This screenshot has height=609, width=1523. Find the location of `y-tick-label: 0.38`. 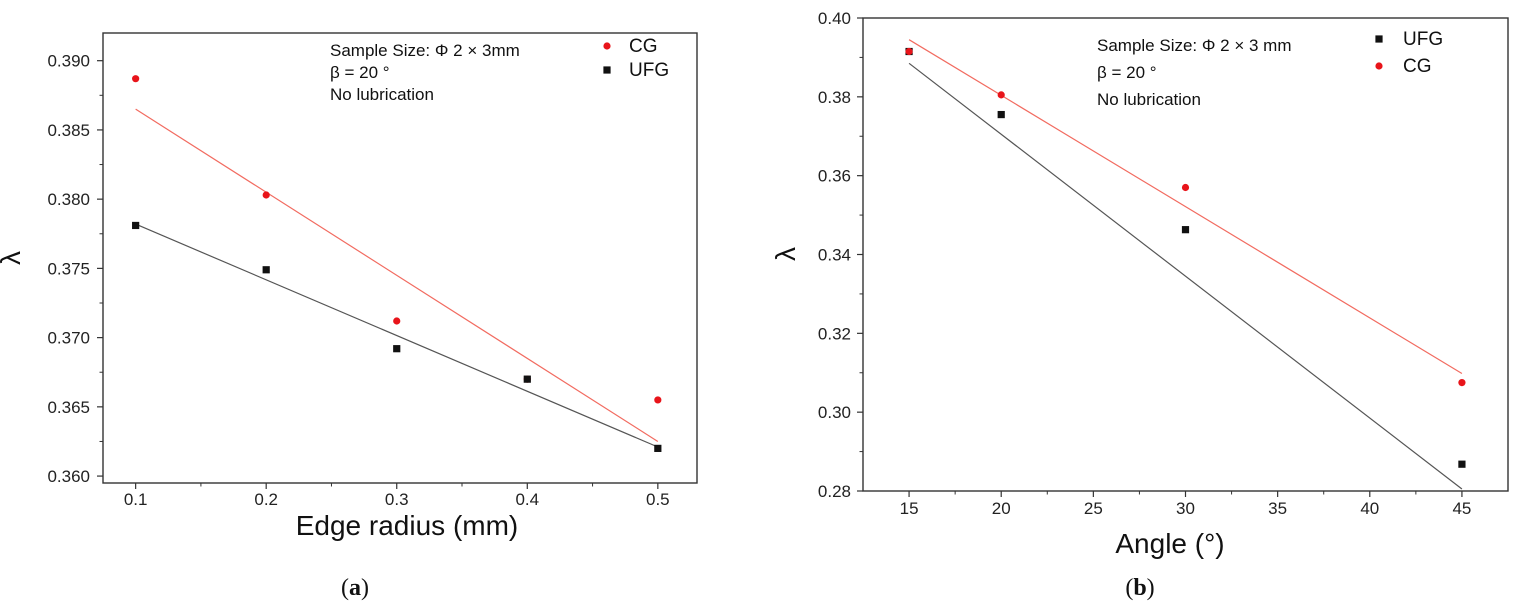

y-tick-label: 0.38 is located at coordinates (834, 97).